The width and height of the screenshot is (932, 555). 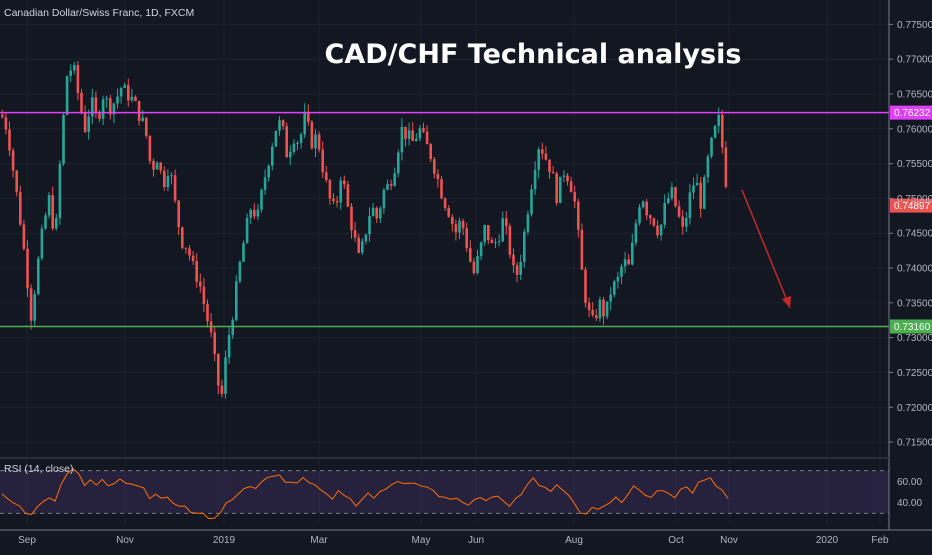 What do you see at coordinates (914, 164) in the screenshot?
I see `price-tick-label: 0.75500` at bounding box center [914, 164].